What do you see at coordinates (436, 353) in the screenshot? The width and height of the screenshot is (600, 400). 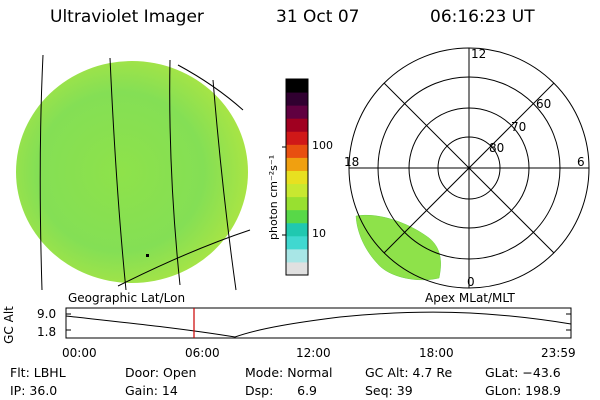 I see `time-tick-3: 18:00` at bounding box center [436, 353].